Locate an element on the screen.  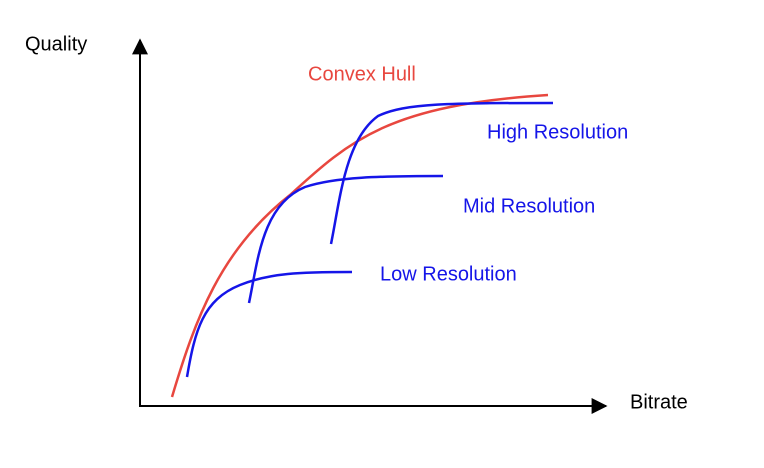
high-resolution-label: High Resolution is located at coordinates (557, 132).